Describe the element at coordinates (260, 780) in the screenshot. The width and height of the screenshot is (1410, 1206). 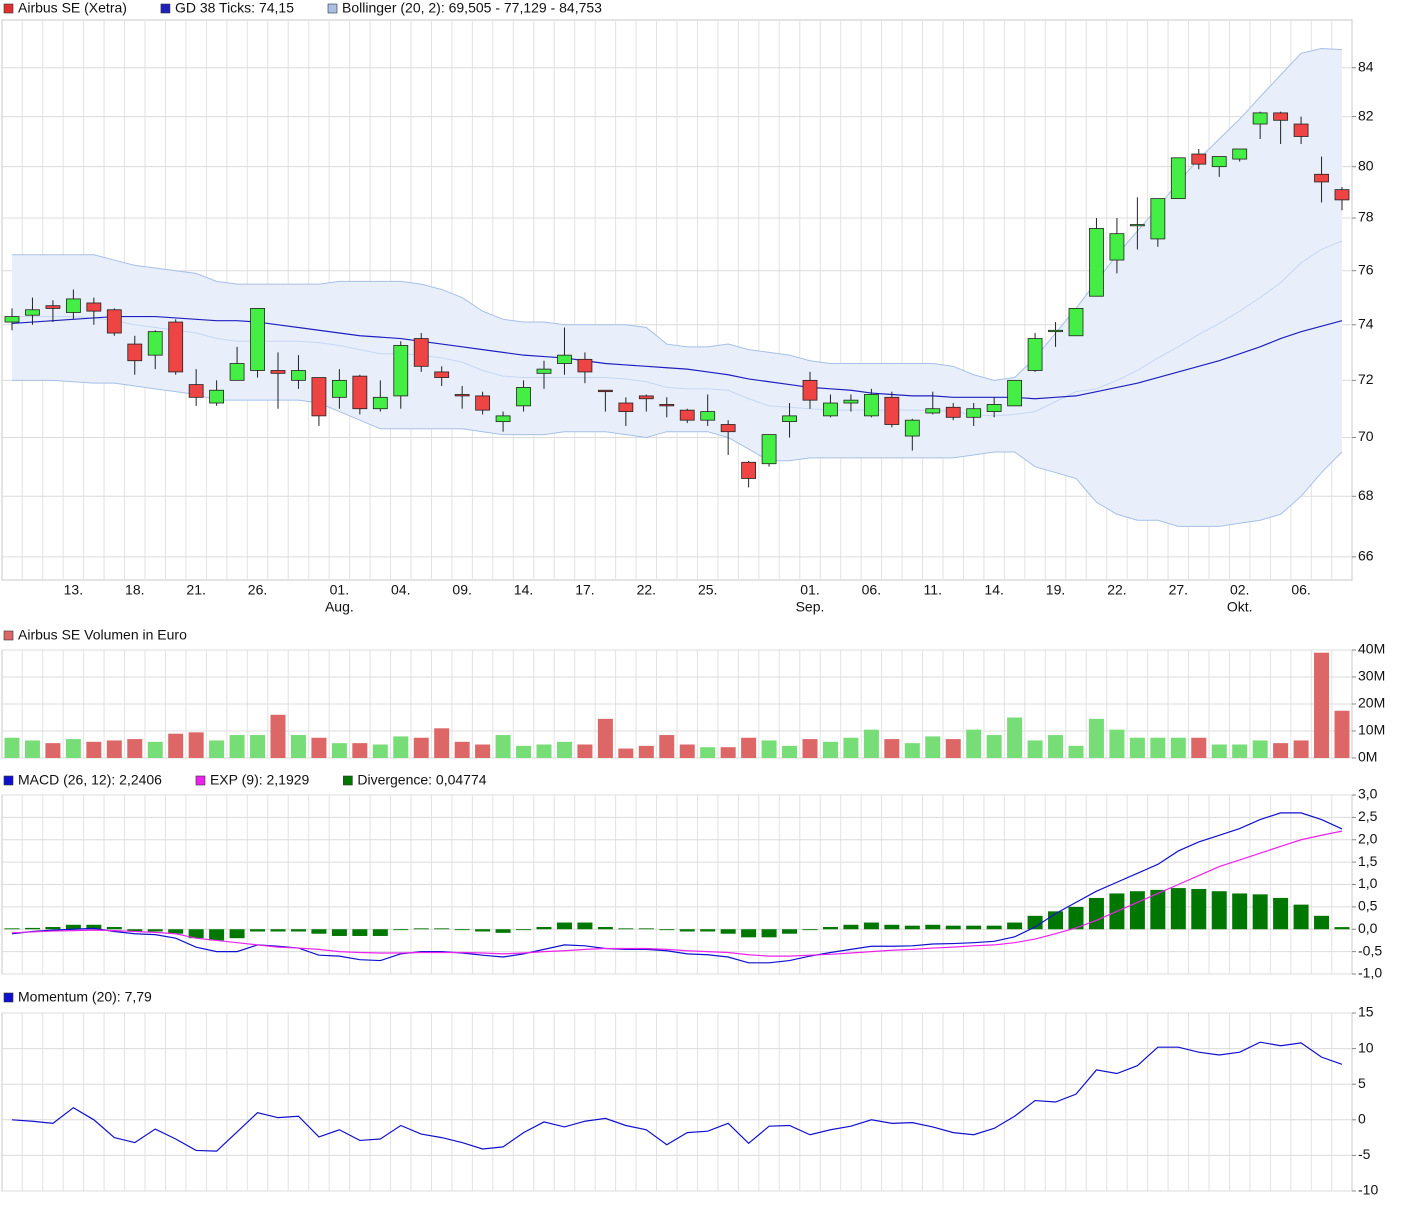
I see `legend-label: EXP (9): 2,1929` at that location.